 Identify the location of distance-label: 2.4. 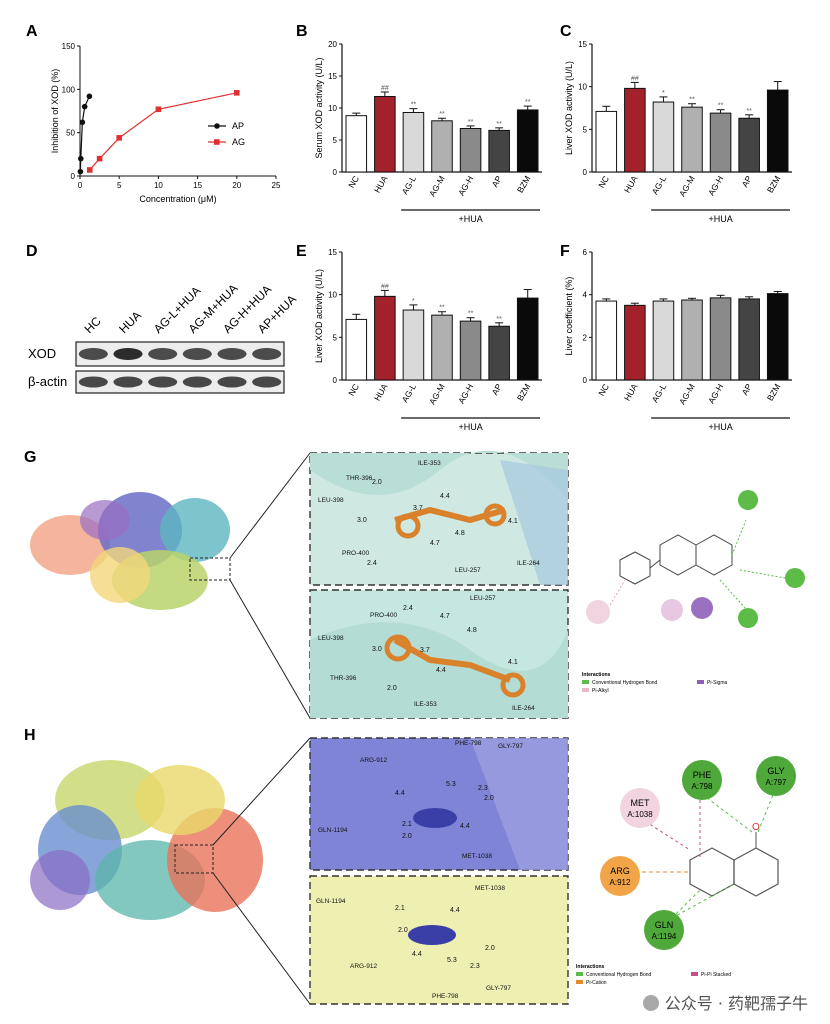
(372, 563).